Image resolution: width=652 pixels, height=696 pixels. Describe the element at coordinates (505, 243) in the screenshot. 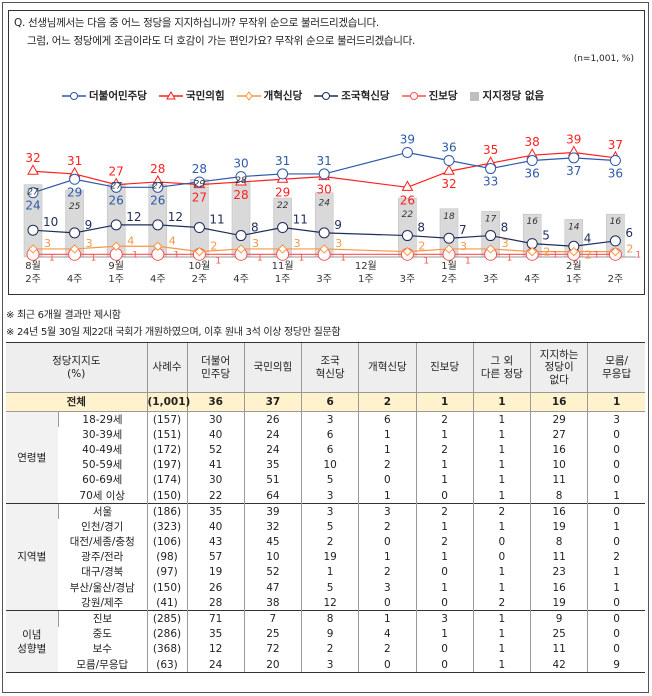

I see `data-label: 3` at that location.